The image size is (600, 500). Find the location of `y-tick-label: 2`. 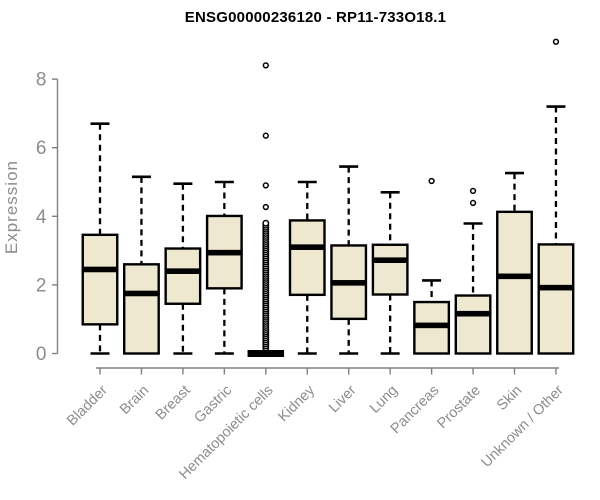

y-tick-label: 2 is located at coordinates (41, 285).